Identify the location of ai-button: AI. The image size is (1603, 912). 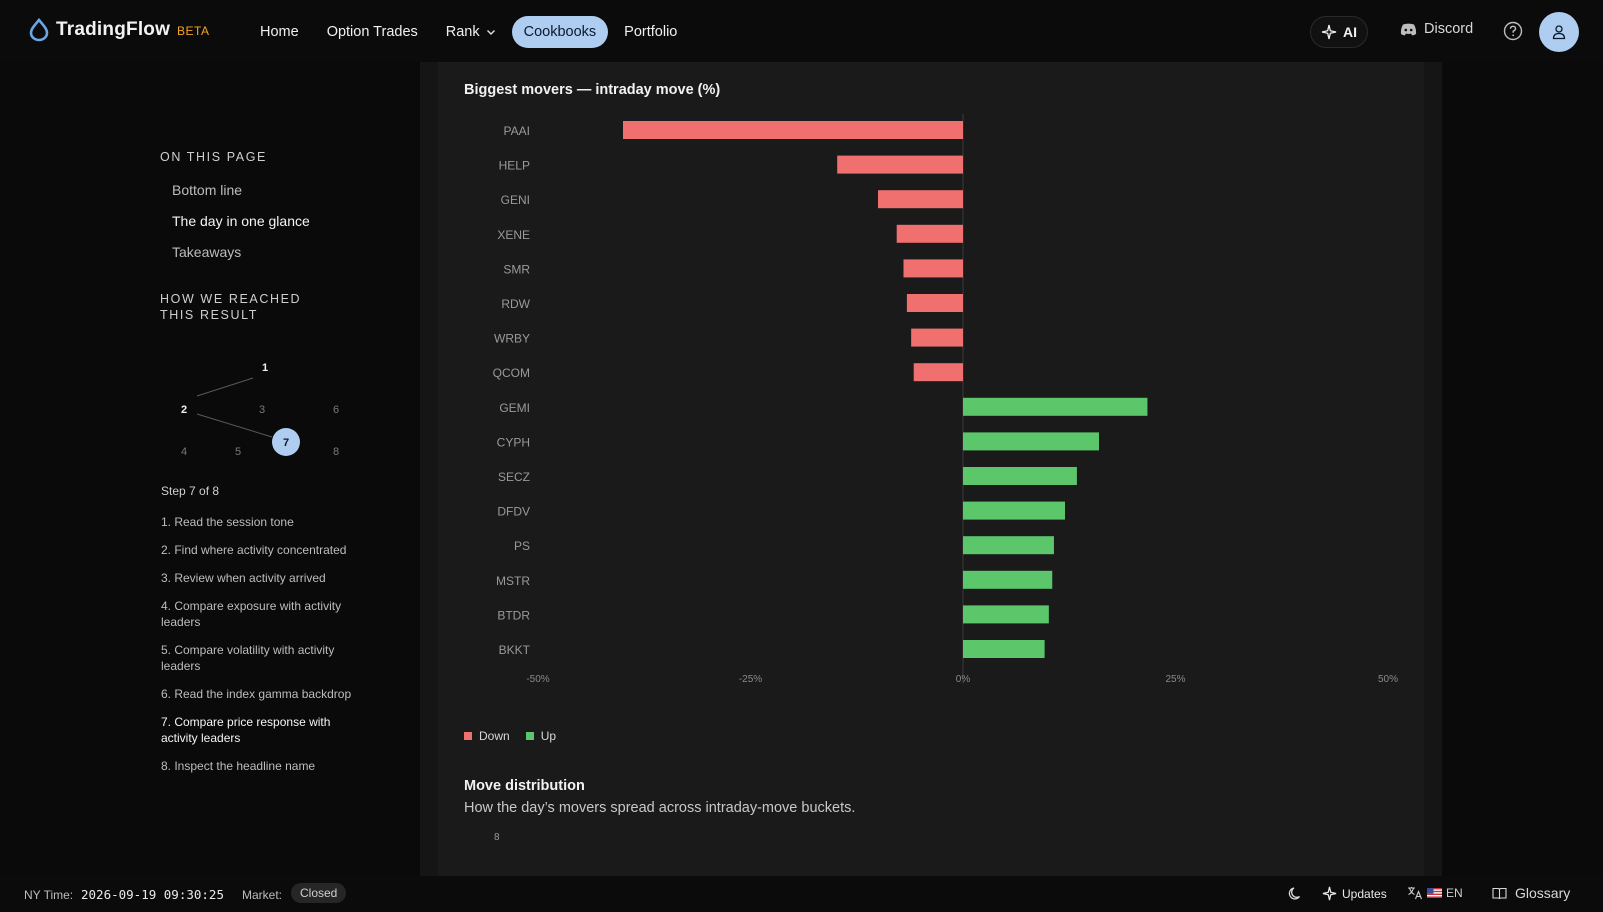
(1339, 32).